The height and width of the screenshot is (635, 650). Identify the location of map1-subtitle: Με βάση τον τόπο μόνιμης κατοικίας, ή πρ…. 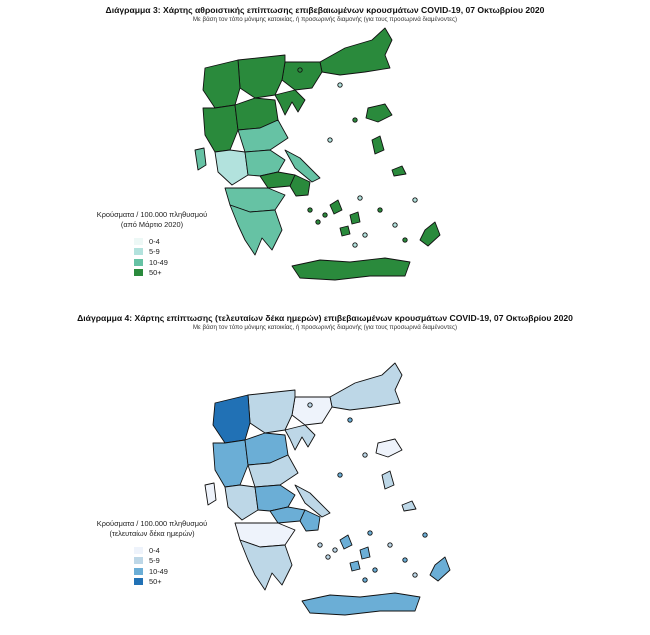
(325, 19).